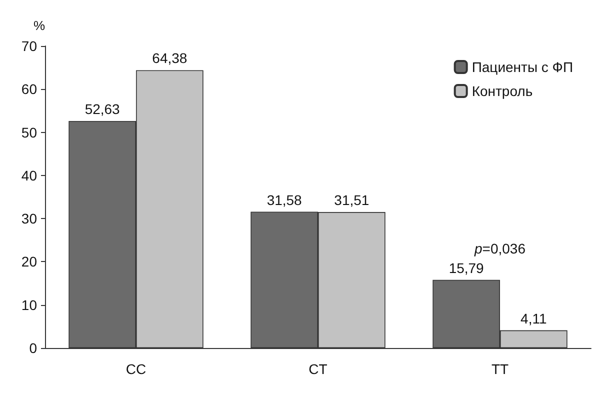 The image size is (603, 403). What do you see at coordinates (466, 268) in the screenshot?
I see `data-label: 15,79` at bounding box center [466, 268].